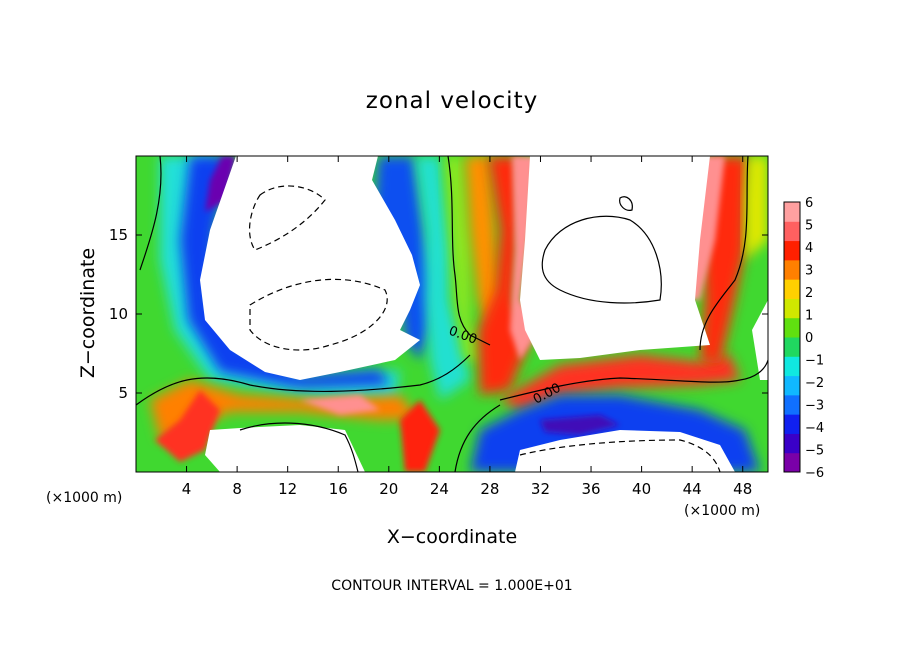 This screenshot has height=654, width=904. What do you see at coordinates (809, 338) in the screenshot?
I see `colorbar-tick-label: 0` at bounding box center [809, 338].